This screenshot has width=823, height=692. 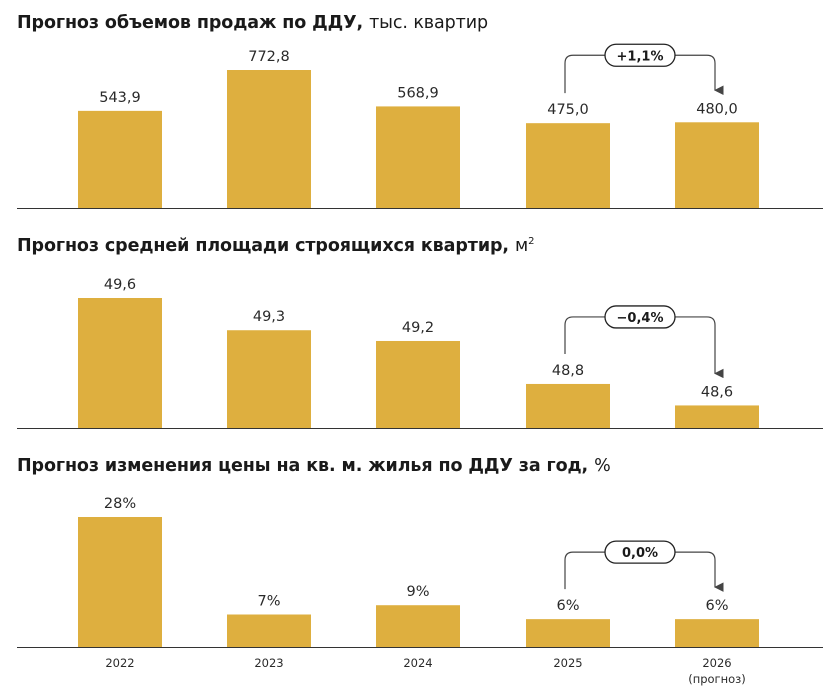 I want to click on bar-area-2026, so click(x=717, y=416).